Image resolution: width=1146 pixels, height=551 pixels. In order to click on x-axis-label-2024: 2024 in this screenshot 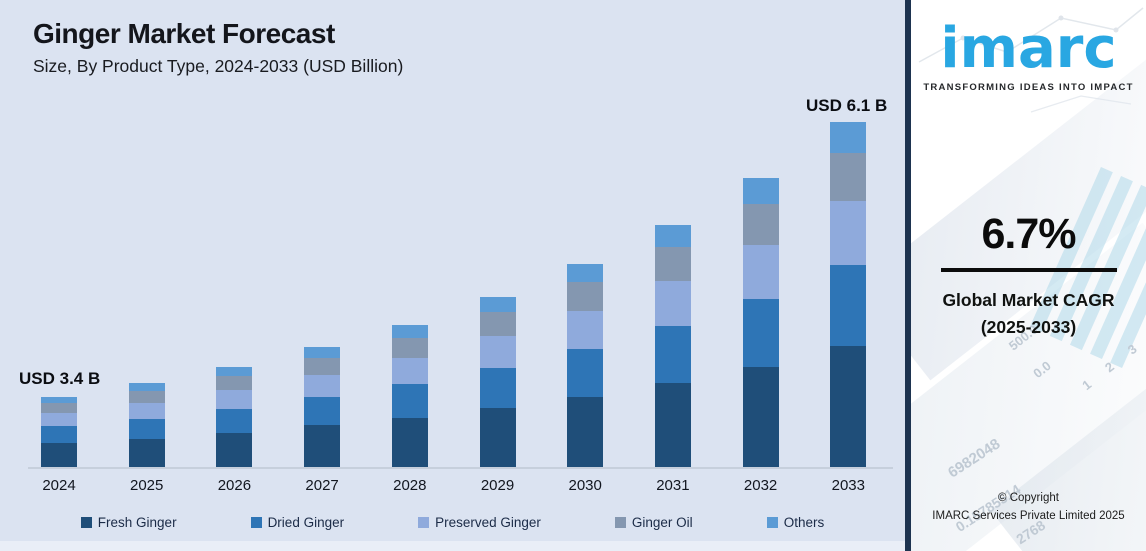, I will do `click(59, 485)`.